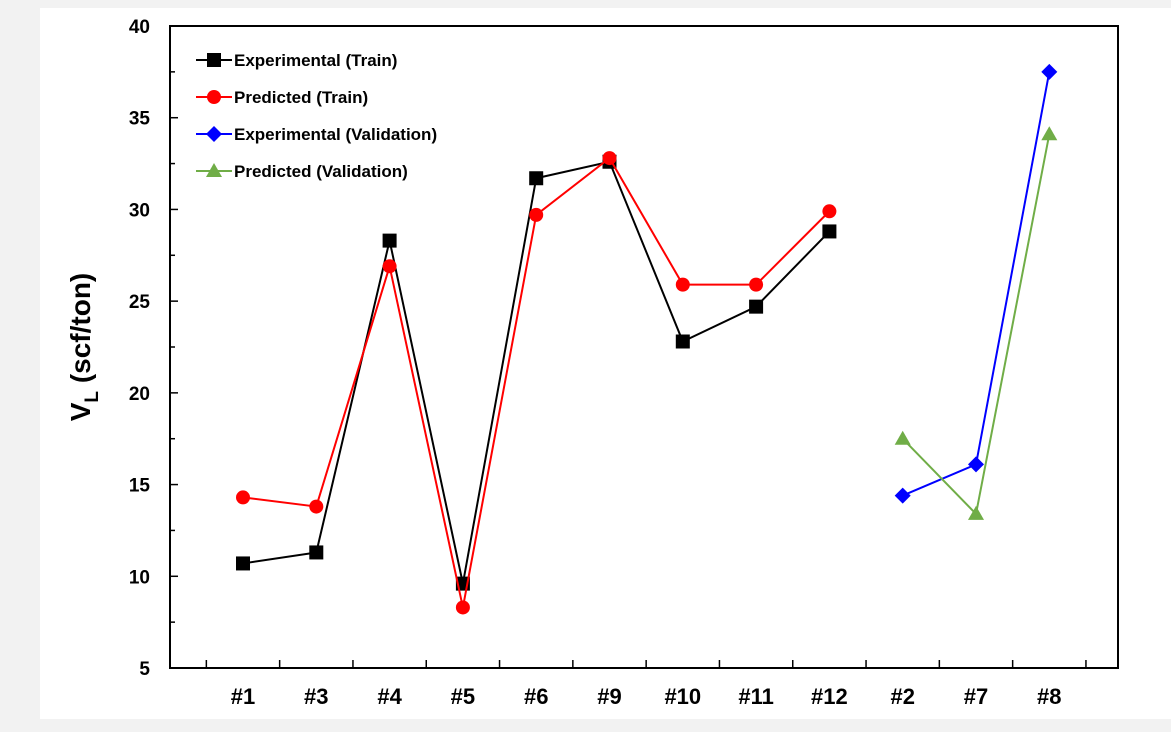 Image resolution: width=1171 pixels, height=732 pixels. Describe the element at coordinates (902, 696) in the screenshot. I see `x-tick-label: #2` at that location.